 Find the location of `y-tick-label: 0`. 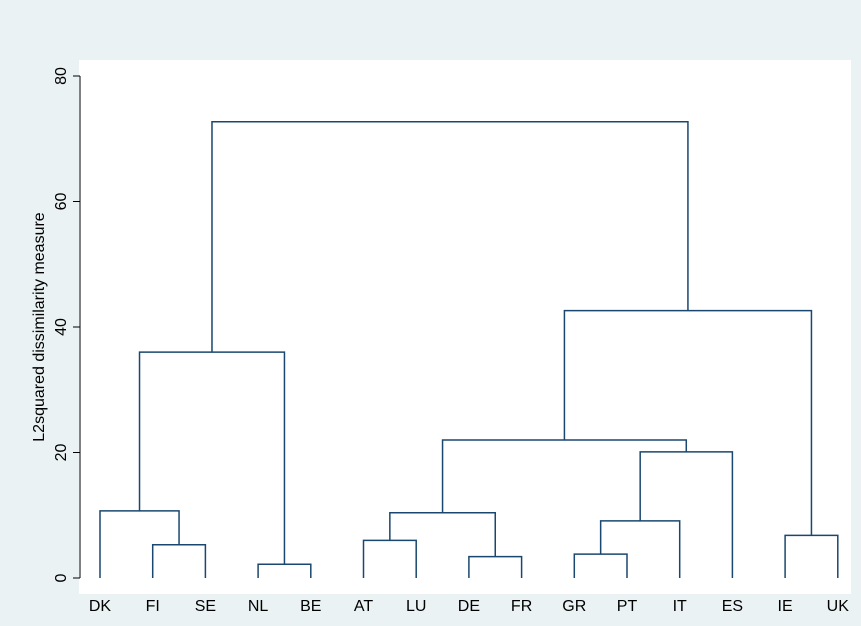

y-tick-label: 0 is located at coordinates (61, 577).